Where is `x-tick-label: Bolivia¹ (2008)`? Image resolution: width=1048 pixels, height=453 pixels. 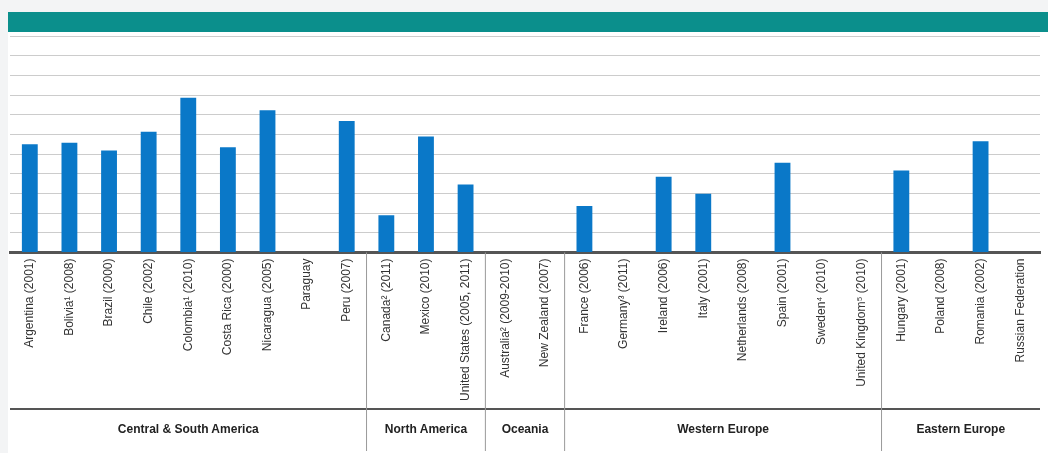
x-tick-label: Bolivia¹ (2008) is located at coordinates (68, 297).